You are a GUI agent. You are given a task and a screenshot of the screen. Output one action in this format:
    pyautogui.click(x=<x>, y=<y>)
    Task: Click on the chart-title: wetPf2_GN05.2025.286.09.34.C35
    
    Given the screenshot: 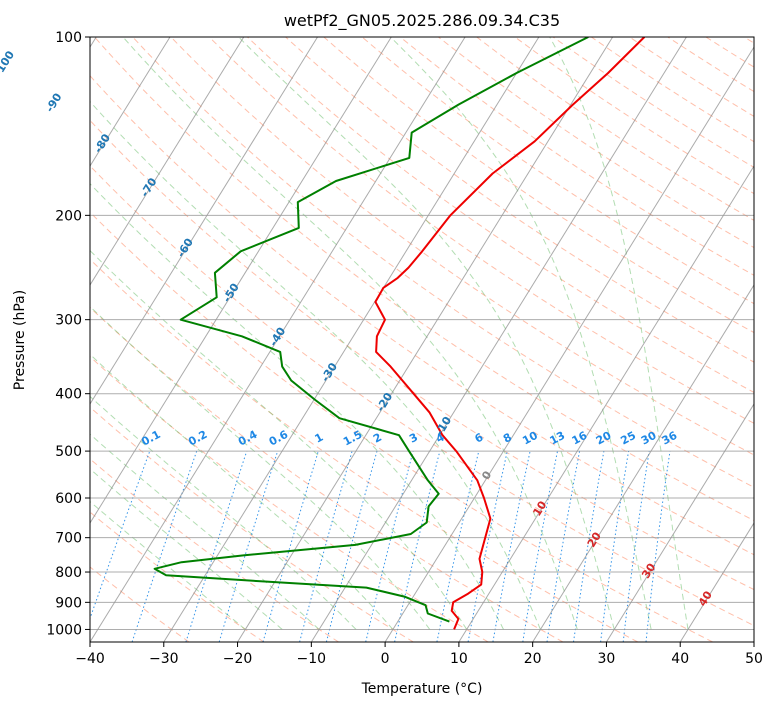 What is the action you would take?
    pyautogui.click(x=422, y=21)
    